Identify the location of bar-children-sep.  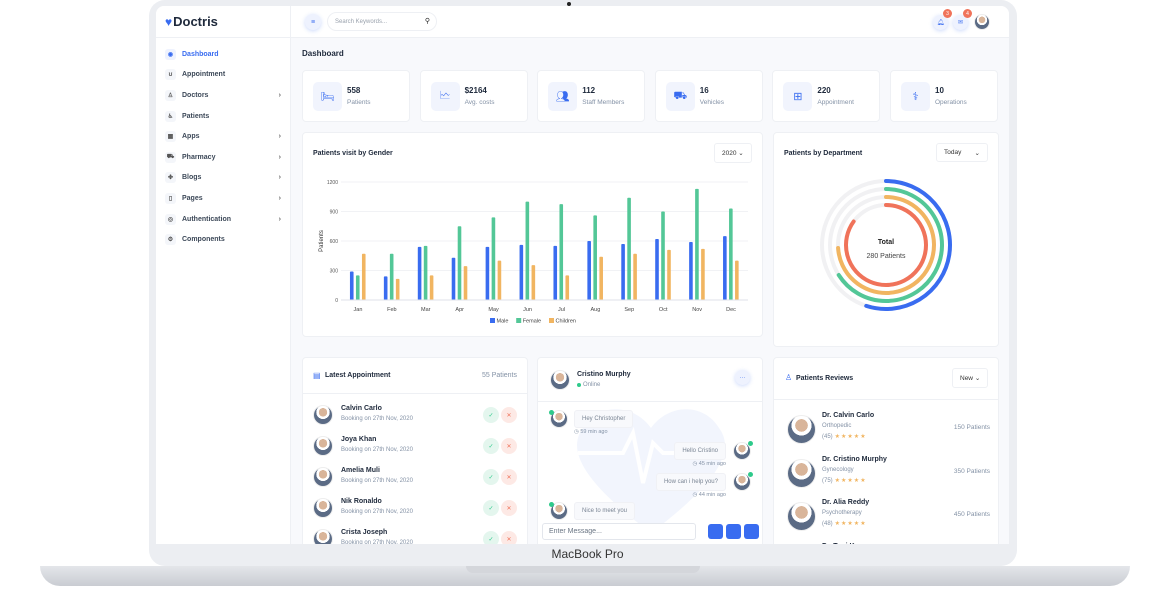
(635, 276).